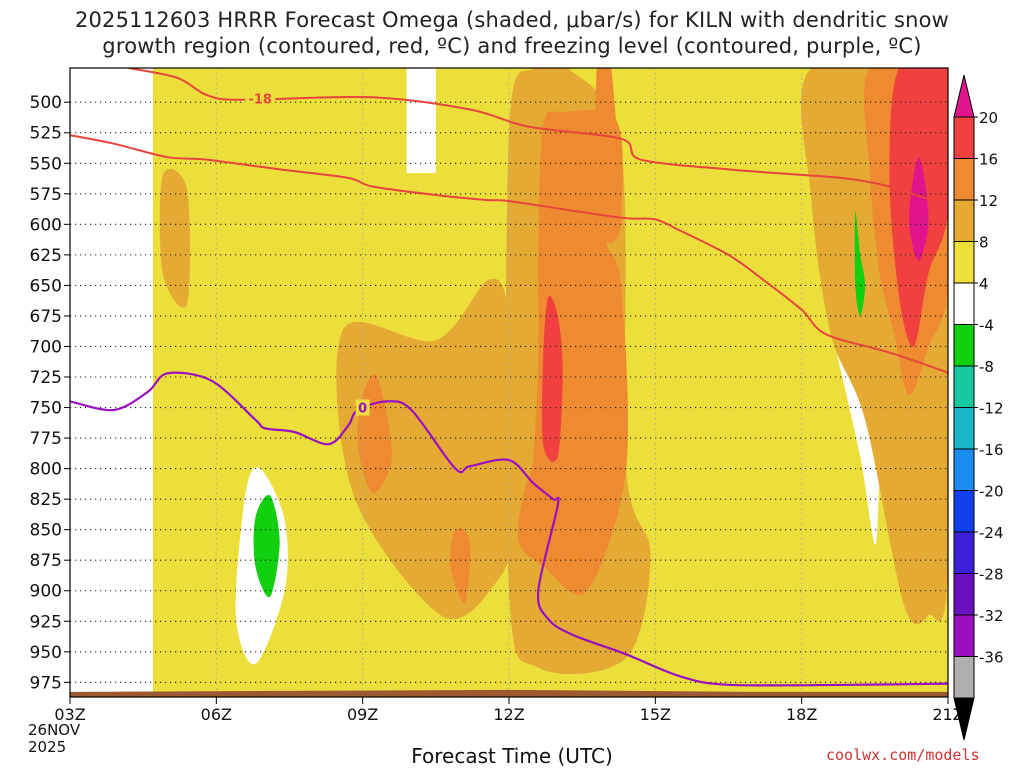  I want to click on colorbar-label-10: -24, so click(991, 533).